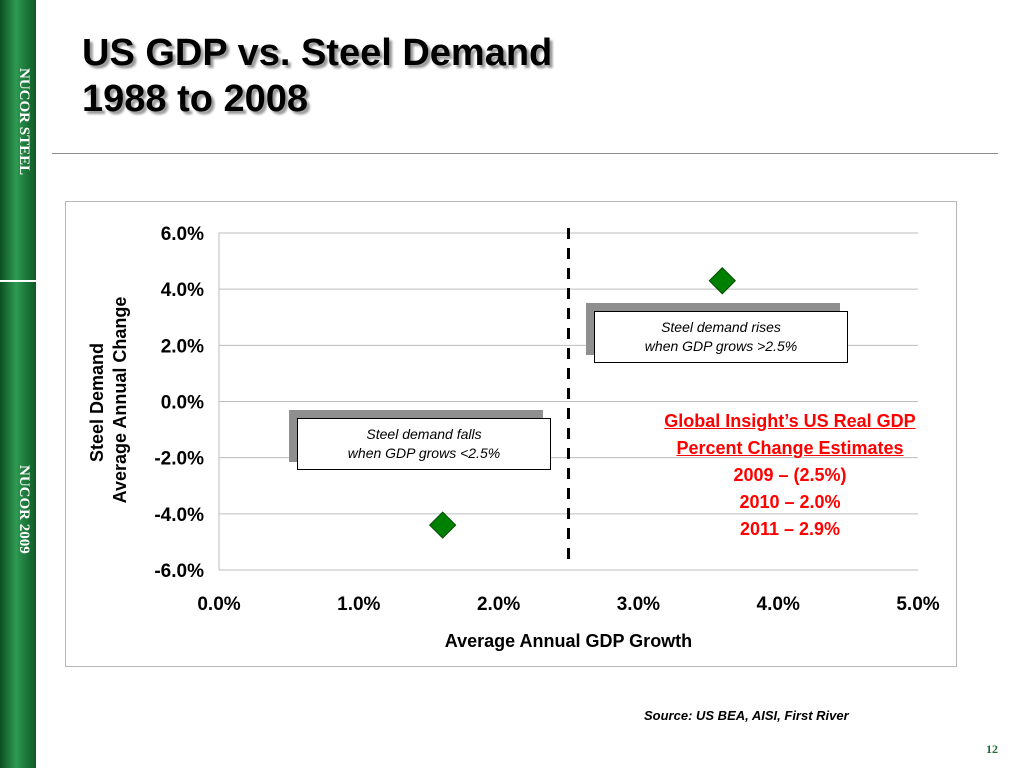 This screenshot has height=768, width=1024. What do you see at coordinates (721, 327) in the screenshot?
I see `callout-rises-line-1: Steel demand rises` at bounding box center [721, 327].